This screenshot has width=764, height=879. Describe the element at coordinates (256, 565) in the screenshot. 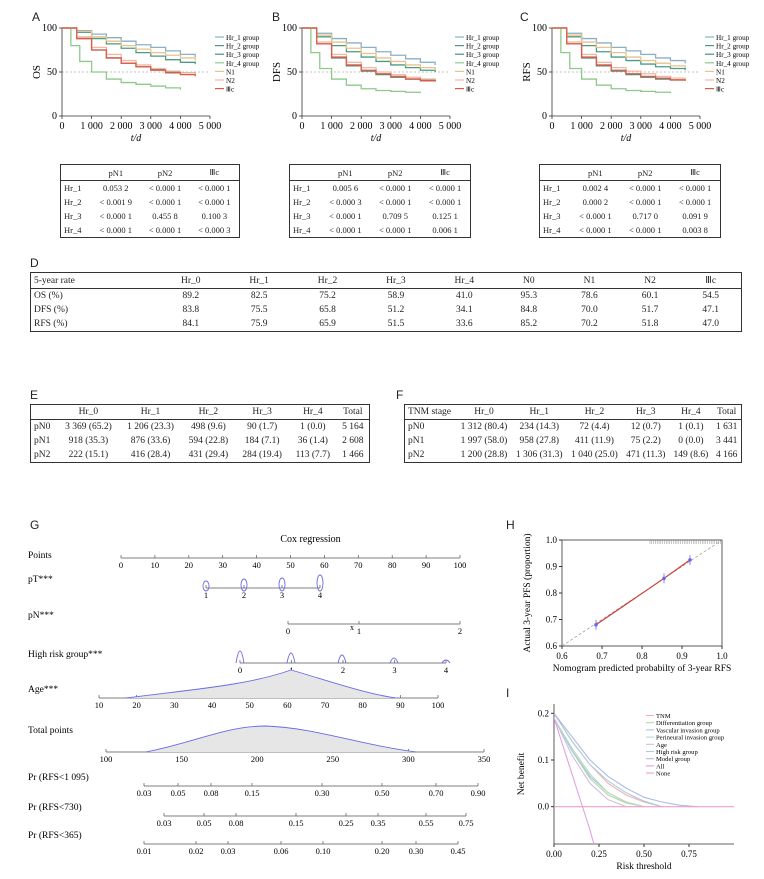

I see `nomogram-tick-label: 40` at that location.